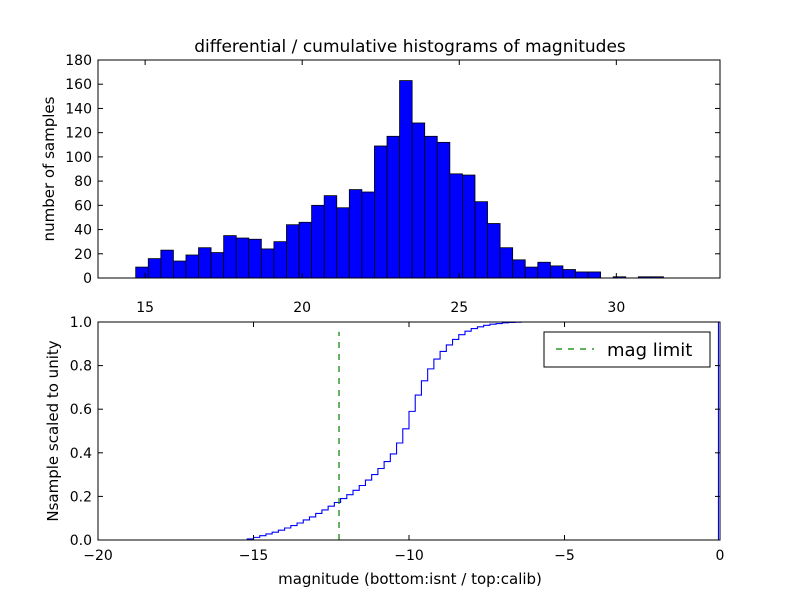 The width and height of the screenshot is (800, 600). Describe the element at coordinates (87, 279) in the screenshot. I see `histogram-y-tick-label: 0` at that location.